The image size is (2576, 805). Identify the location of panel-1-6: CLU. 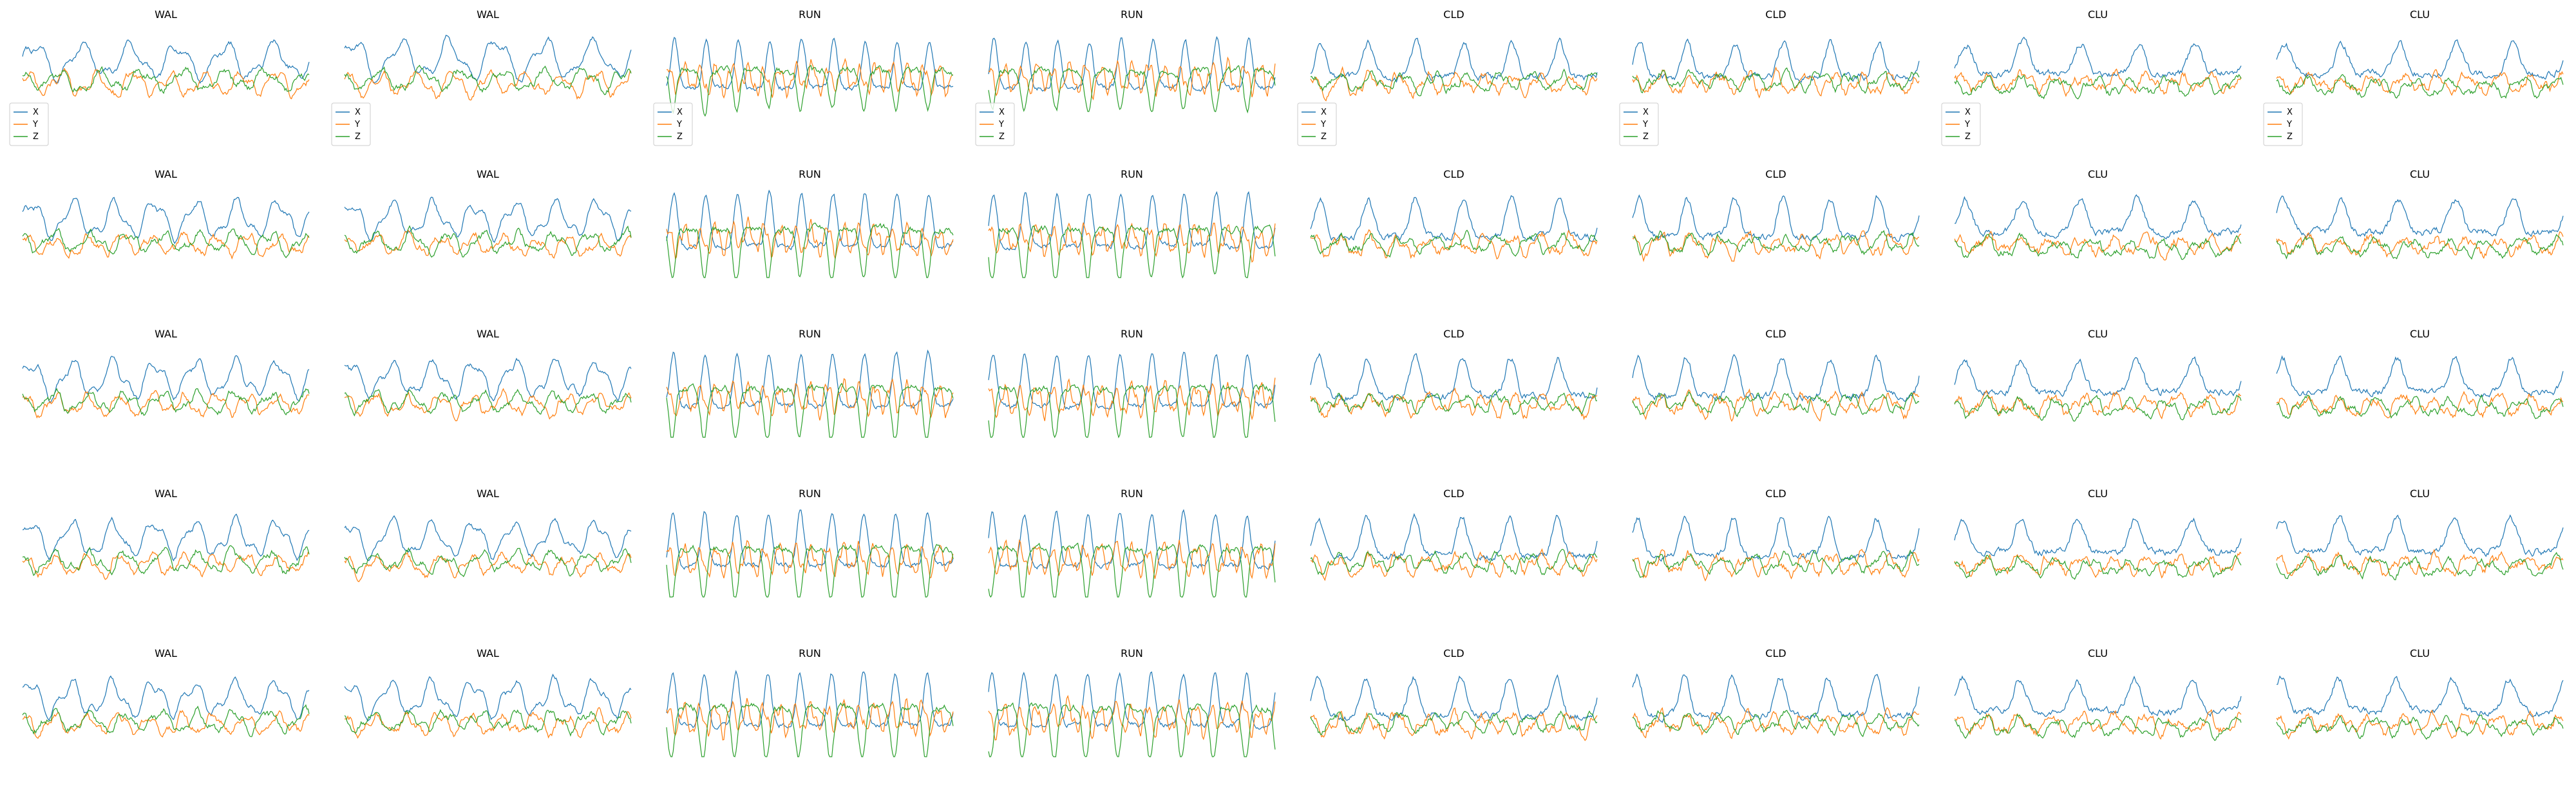
(2098, 215).